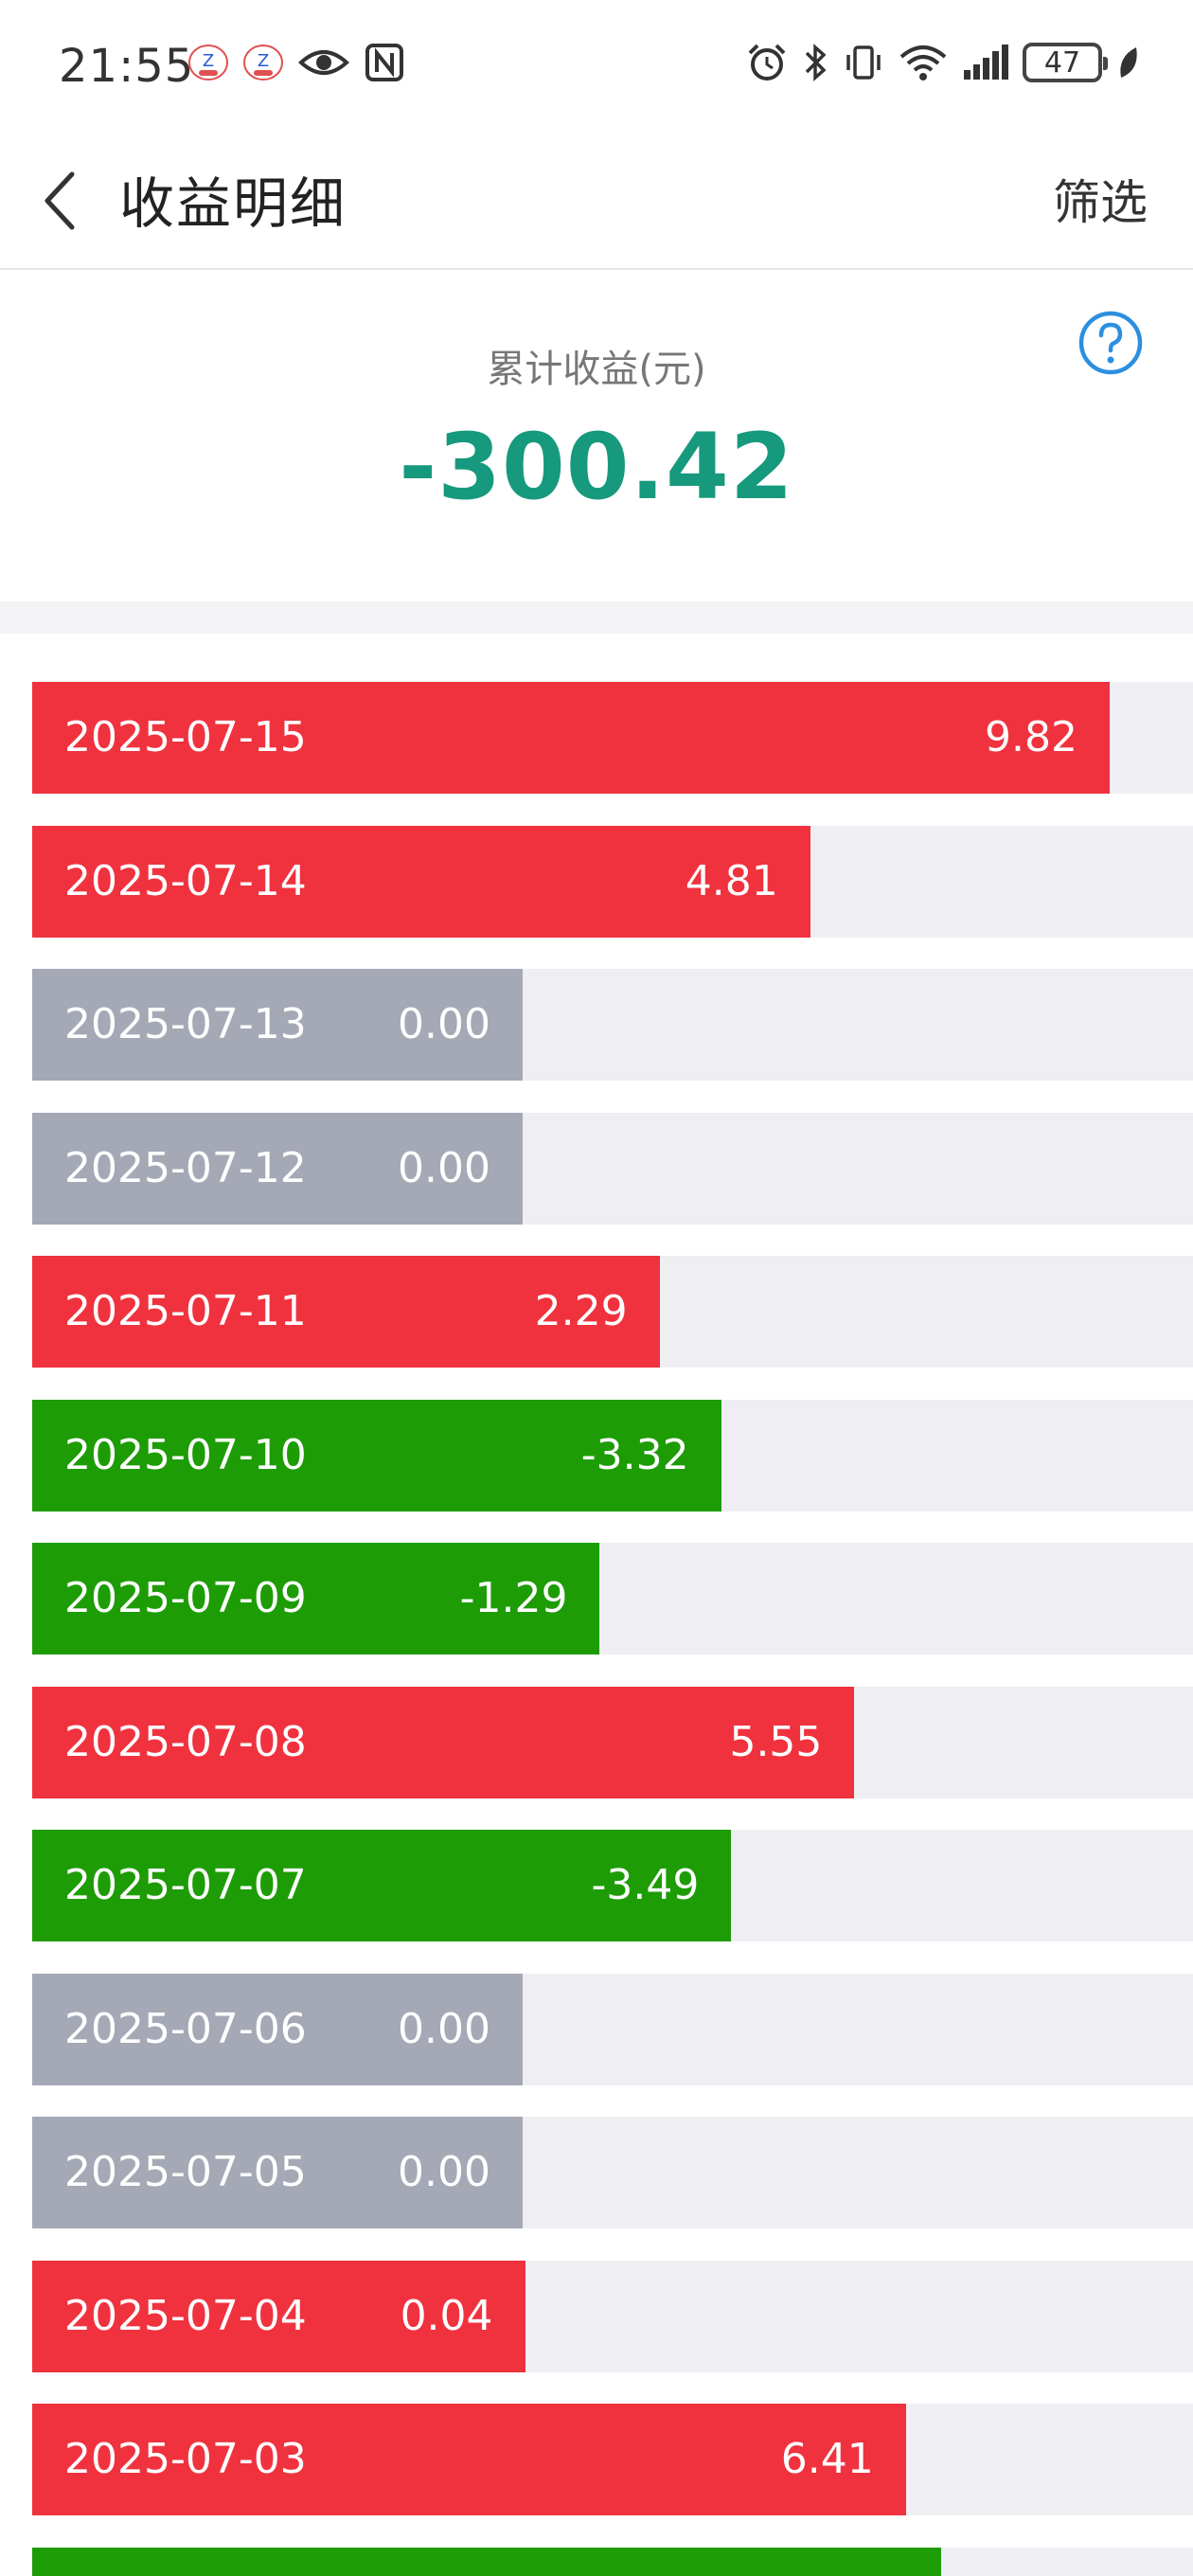 Image resolution: width=1193 pixels, height=2576 pixels. What do you see at coordinates (185, 2459) in the screenshot?
I see `earnings-date: 2025-07-03` at bounding box center [185, 2459].